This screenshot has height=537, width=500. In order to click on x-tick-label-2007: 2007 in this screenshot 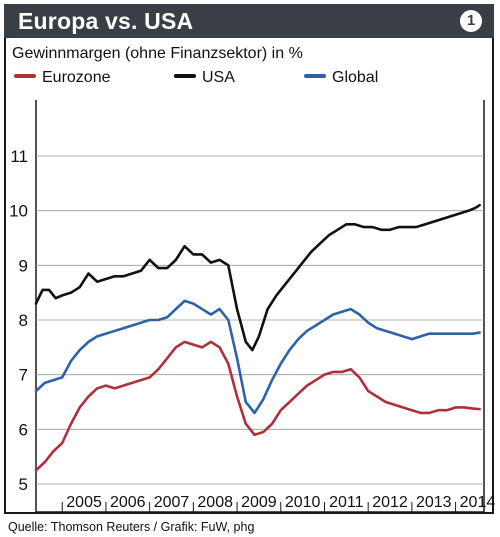, I will do `click(172, 502)`.